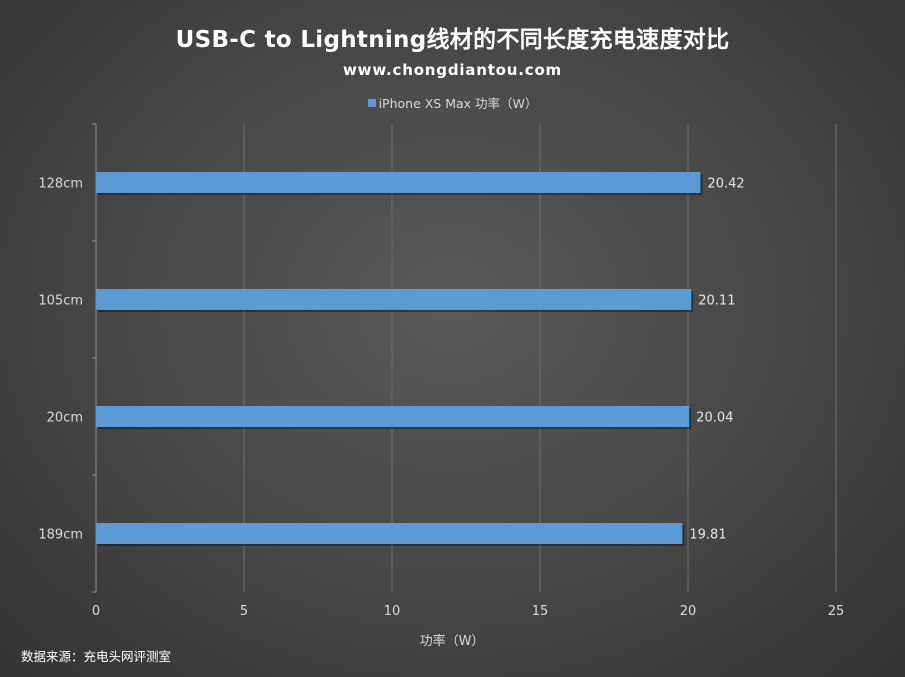  Describe the element at coordinates (688, 611) in the screenshot. I see `x-tick-label: 20` at that location.